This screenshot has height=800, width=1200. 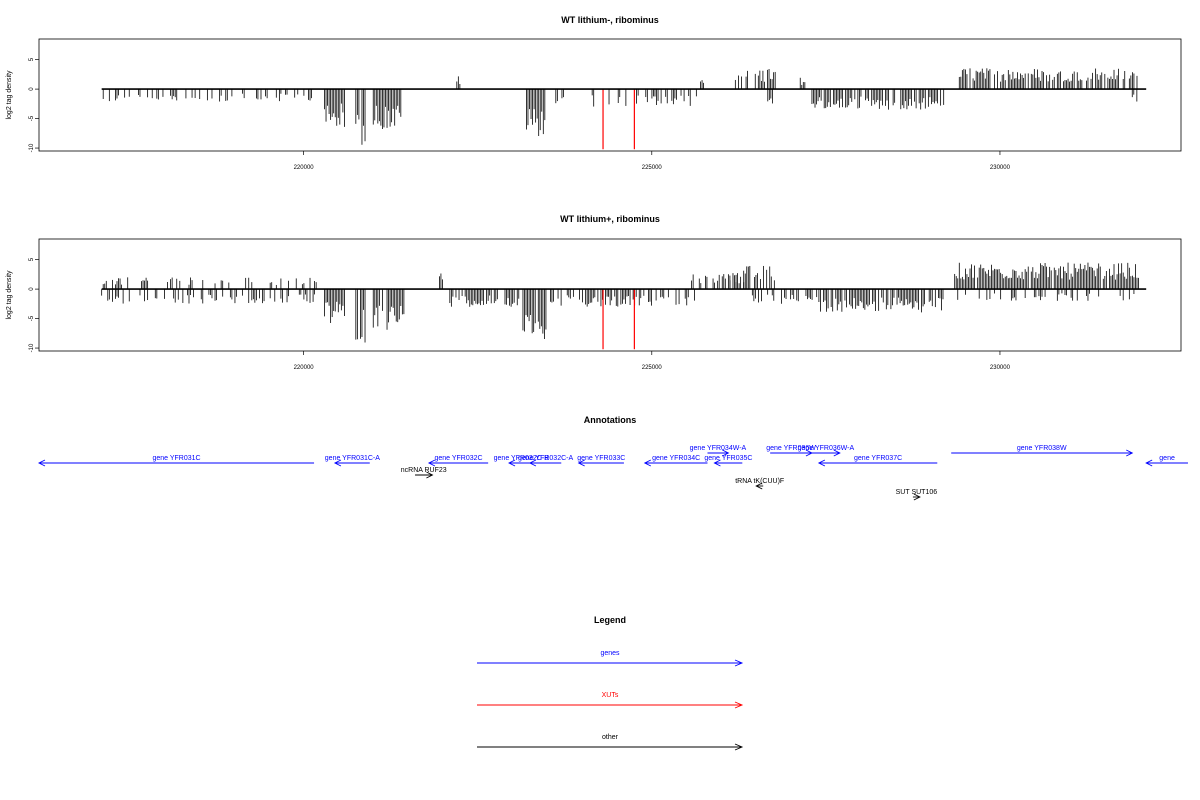 I want to click on panel-2-xut-marks, so click(x=618, y=319).